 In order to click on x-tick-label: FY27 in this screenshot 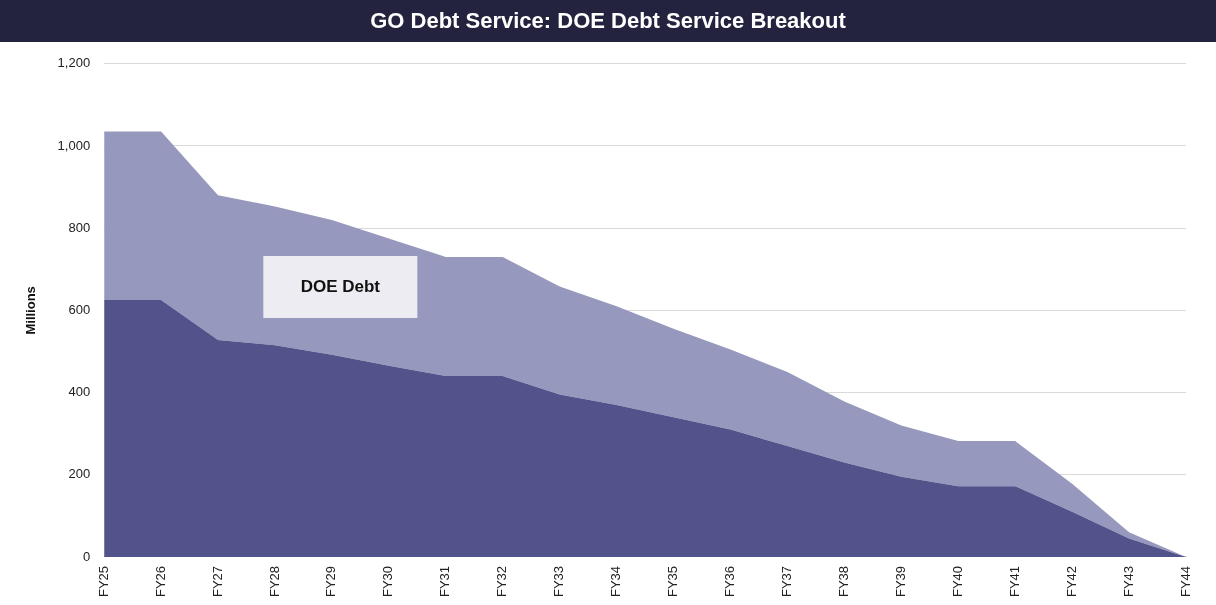, I will do `click(217, 581)`.